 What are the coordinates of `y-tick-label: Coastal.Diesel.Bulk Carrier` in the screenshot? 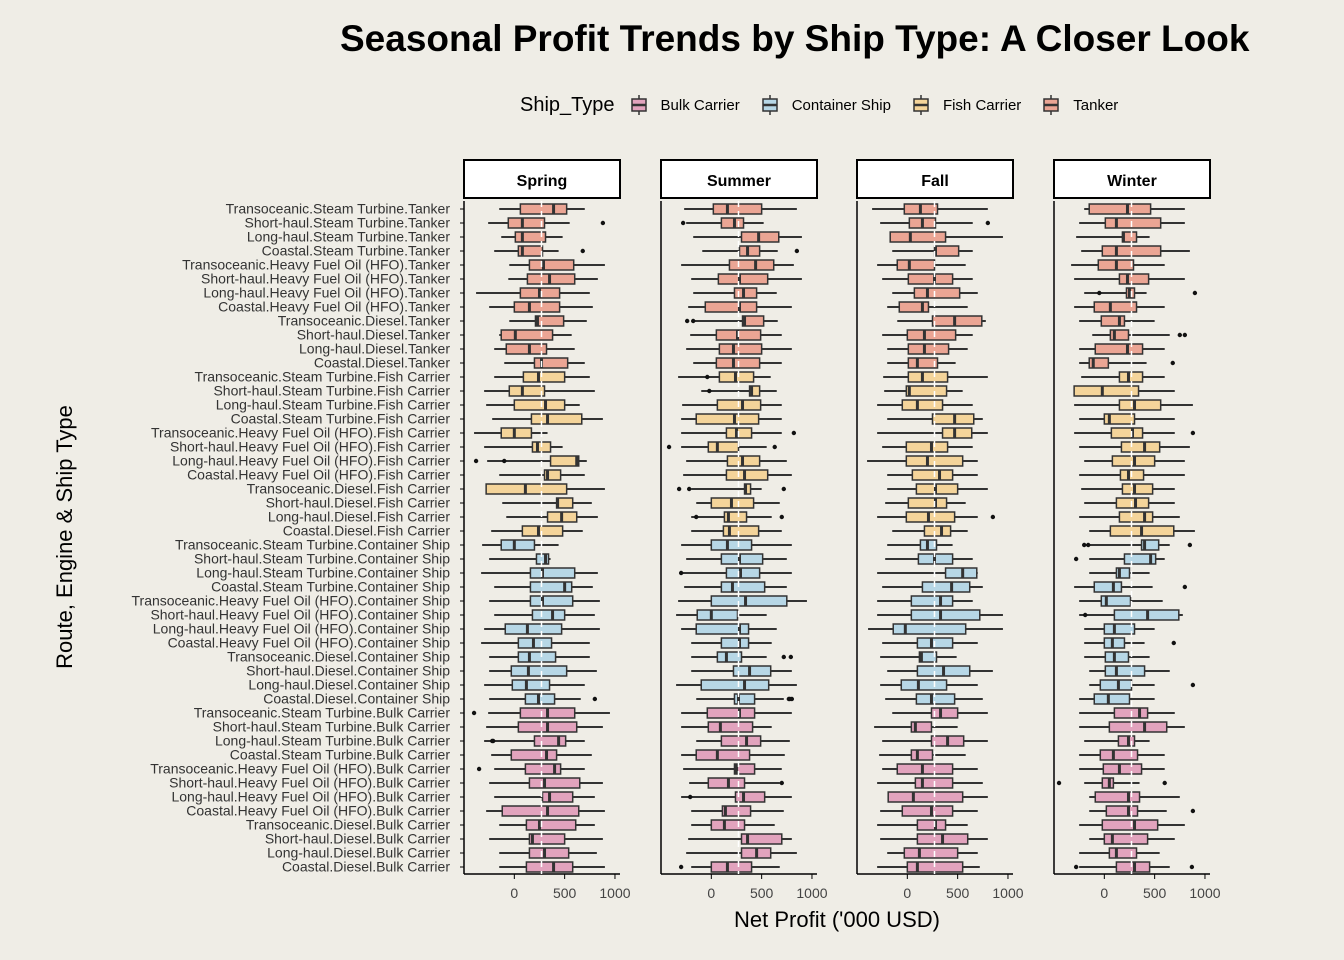 It's located at (366, 867).